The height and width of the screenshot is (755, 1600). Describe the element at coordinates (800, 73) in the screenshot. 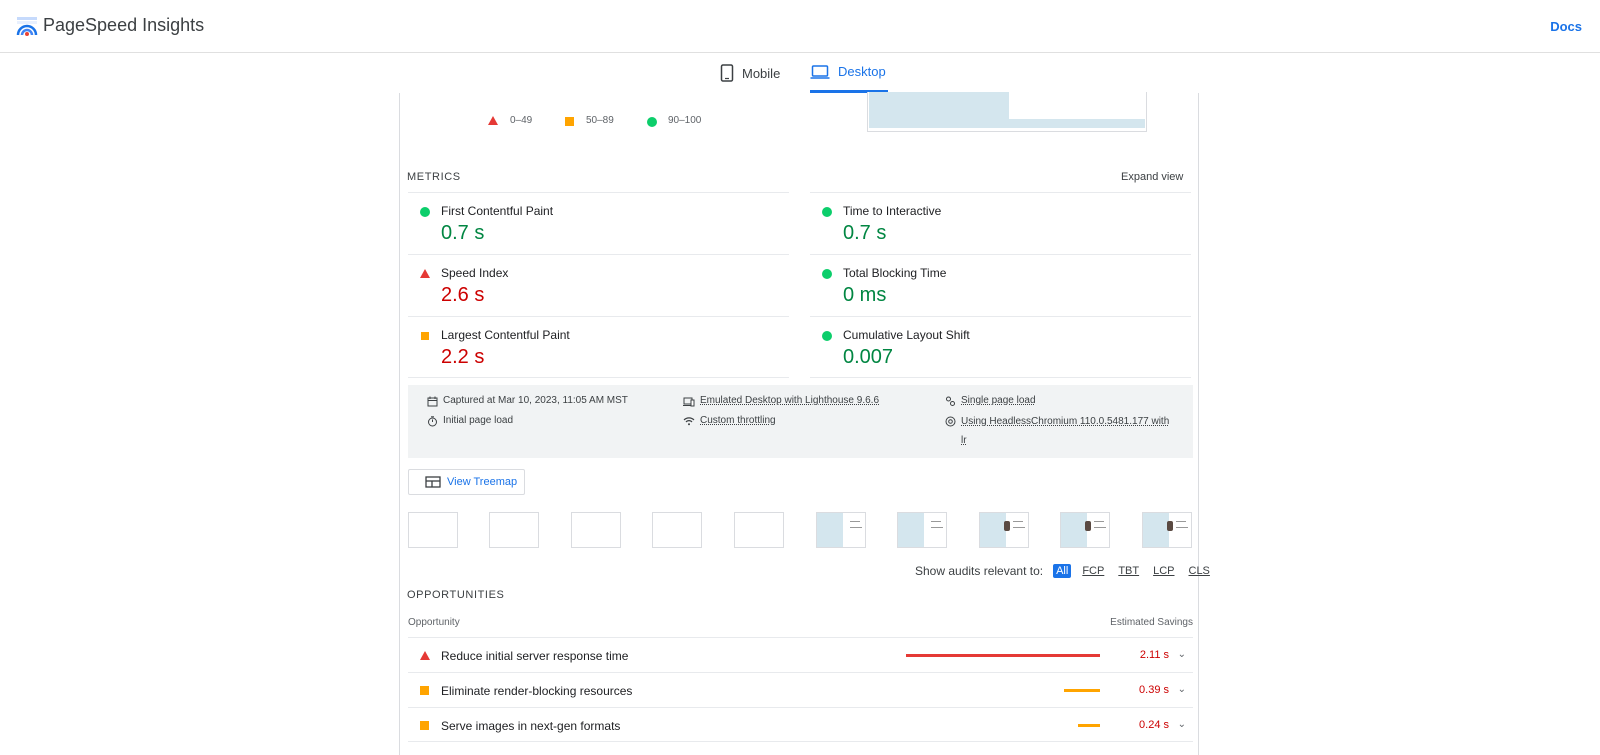

I see `device-tabs: Mobile Desktop` at that location.